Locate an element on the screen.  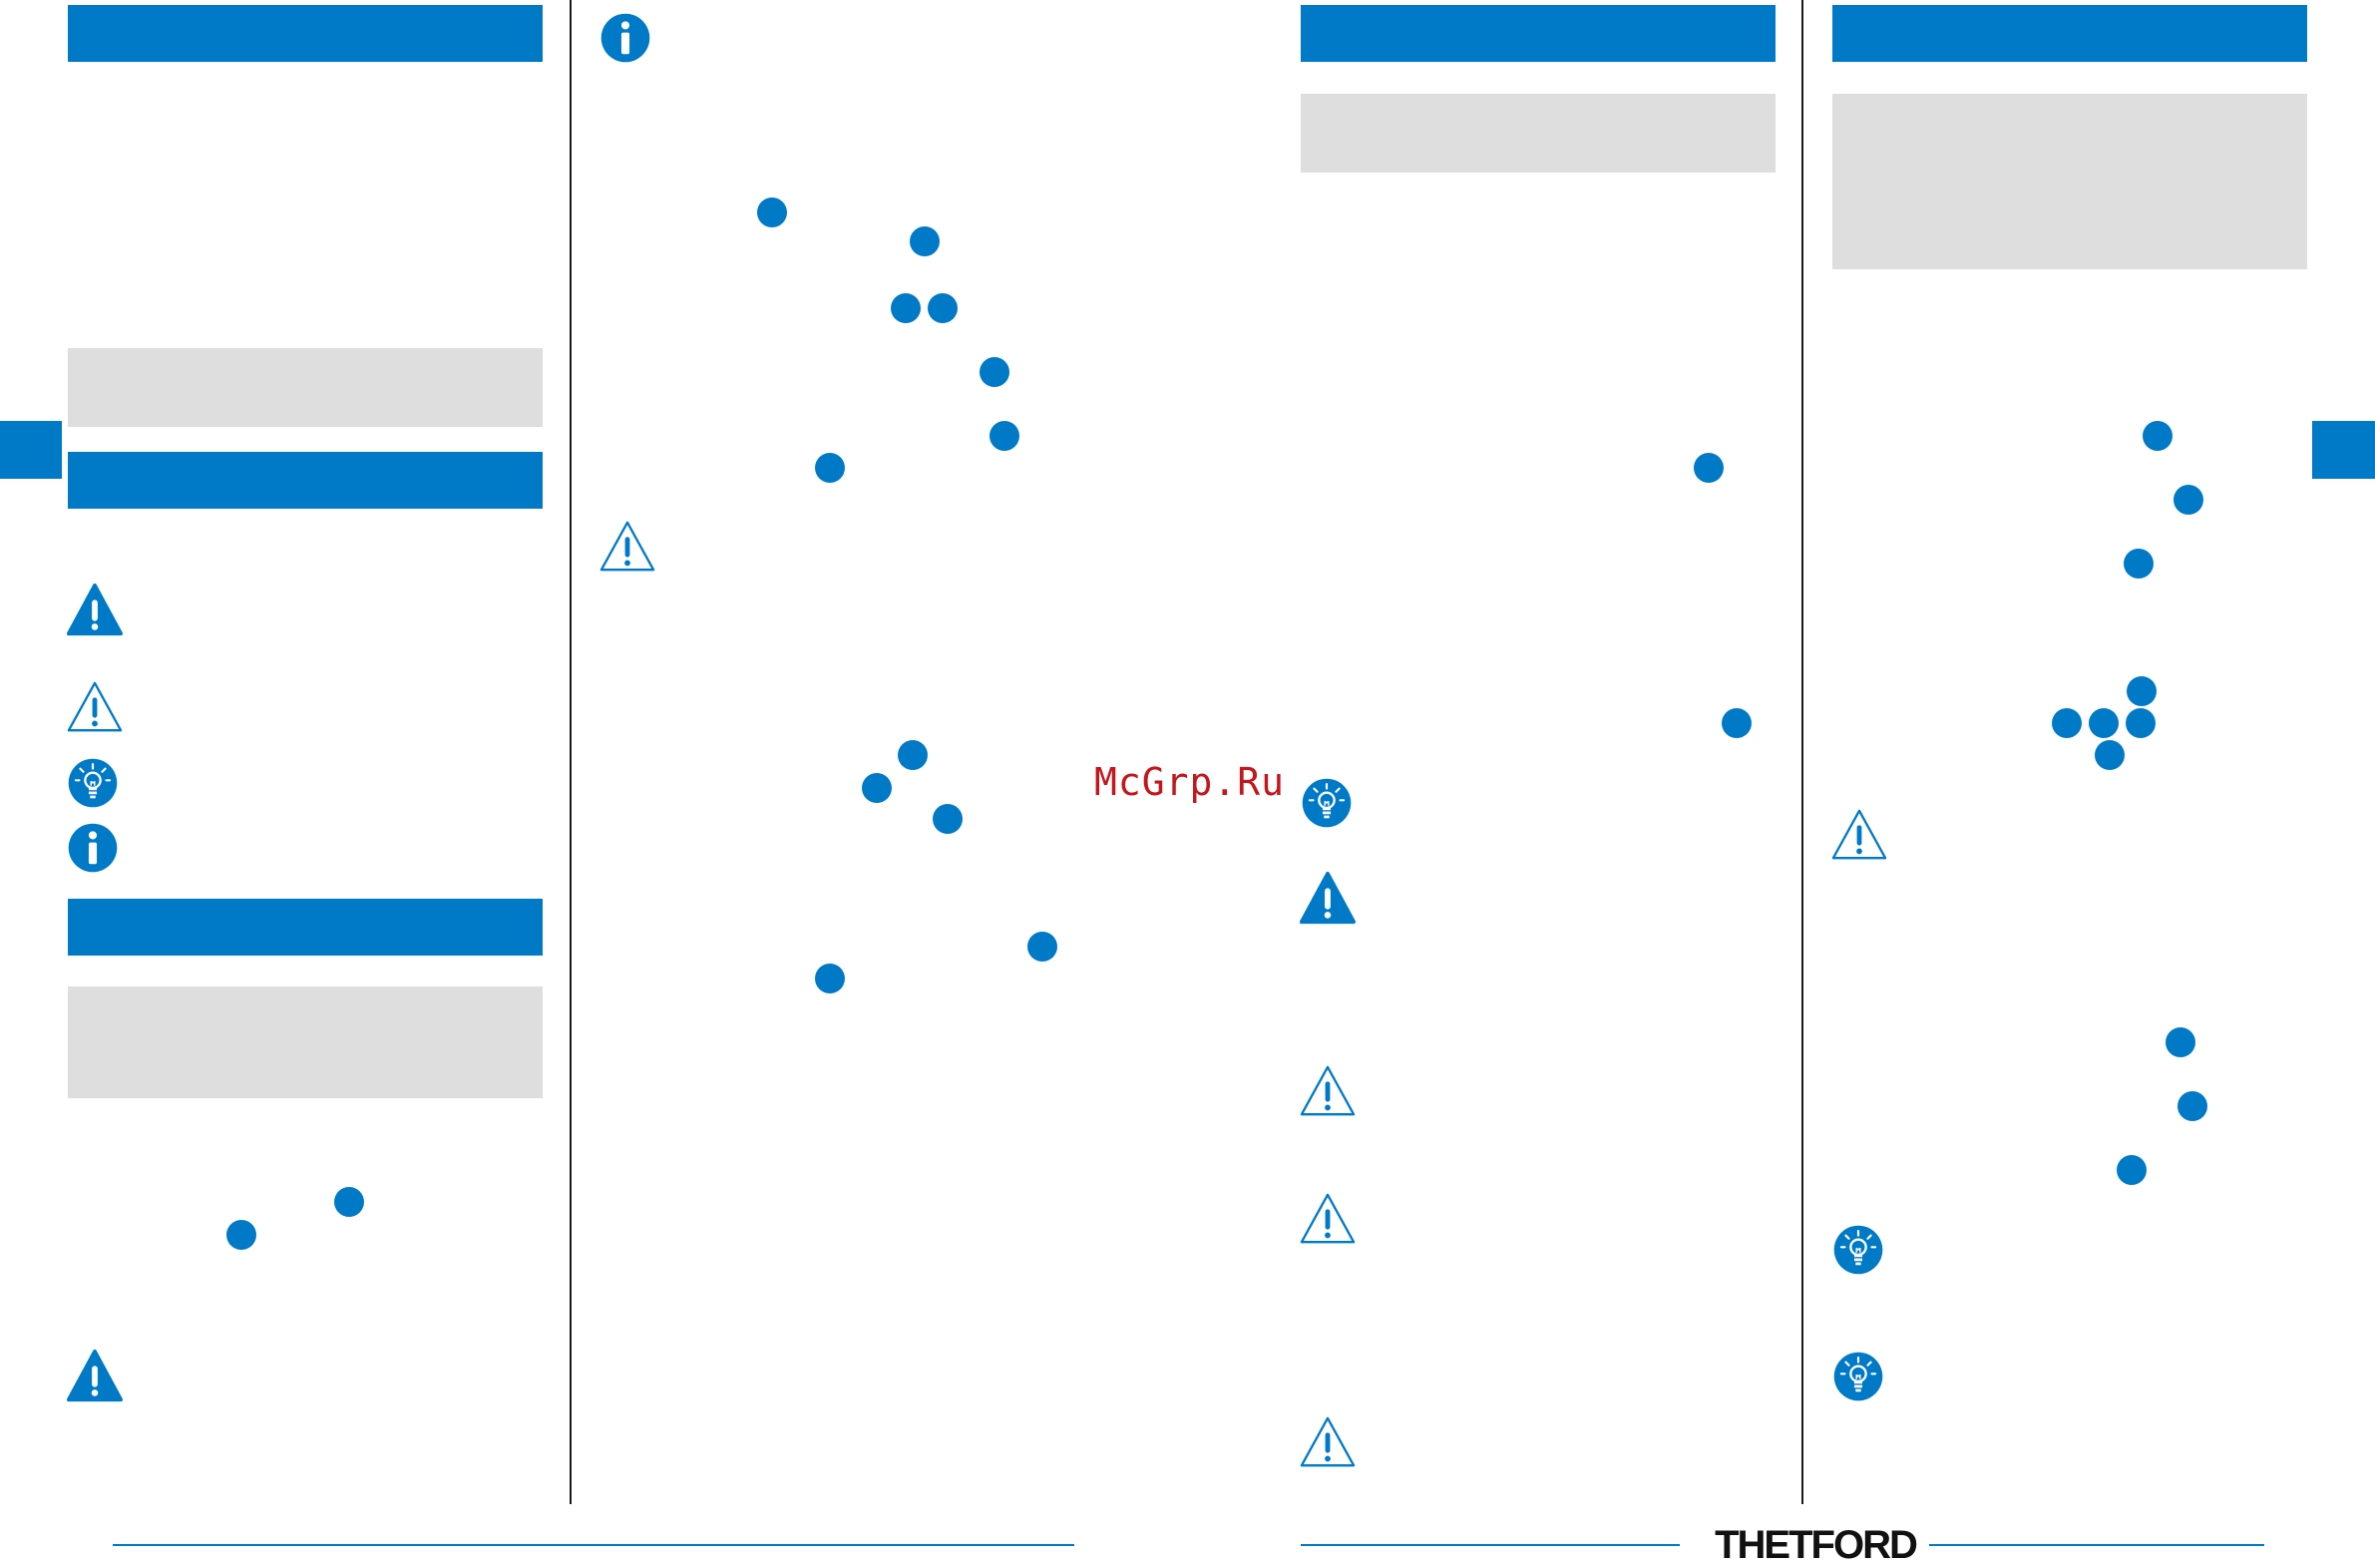
brand-wordmark: THETFORD is located at coordinates (1817, 1544).